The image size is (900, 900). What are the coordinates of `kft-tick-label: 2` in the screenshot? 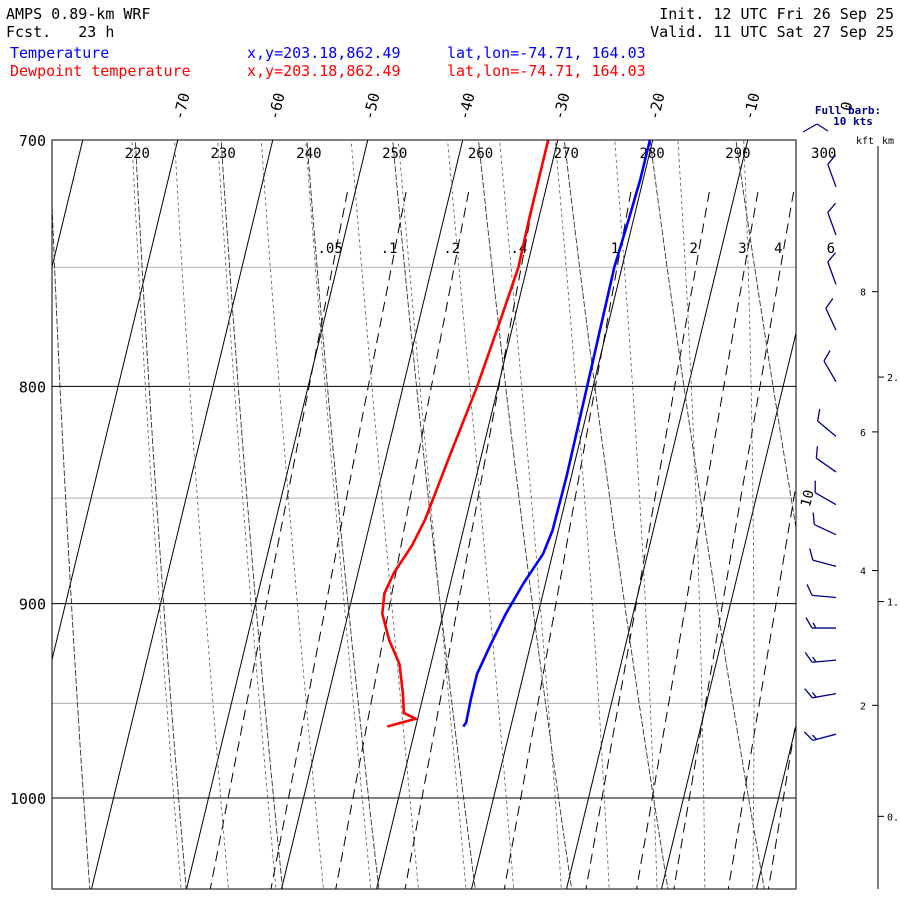 It's located at (863, 706).